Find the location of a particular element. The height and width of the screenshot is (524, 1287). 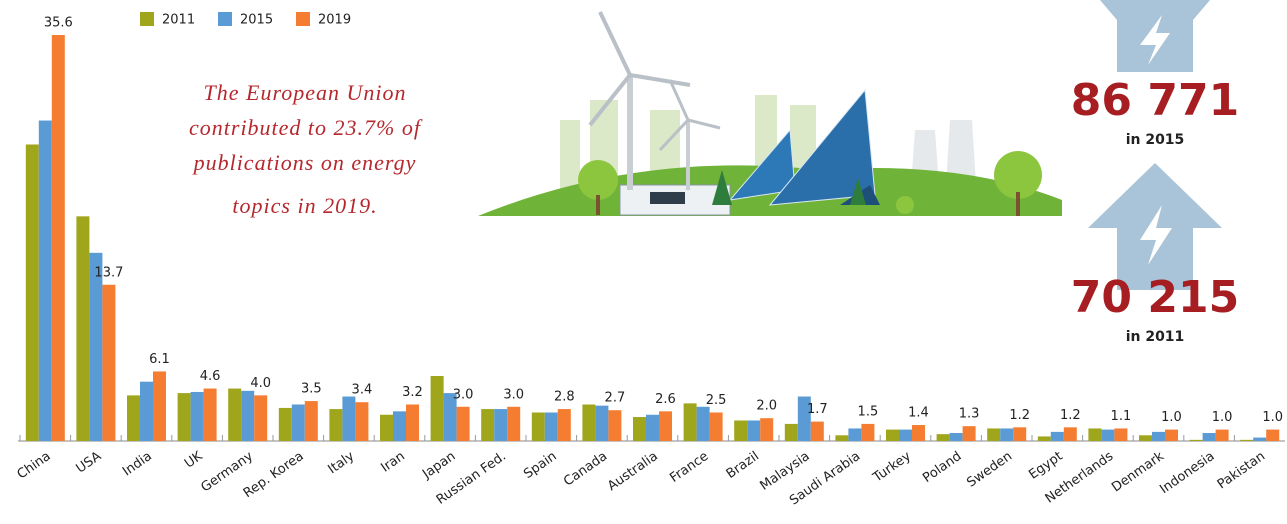

x-tick-label: France is located at coordinates (689, 467).